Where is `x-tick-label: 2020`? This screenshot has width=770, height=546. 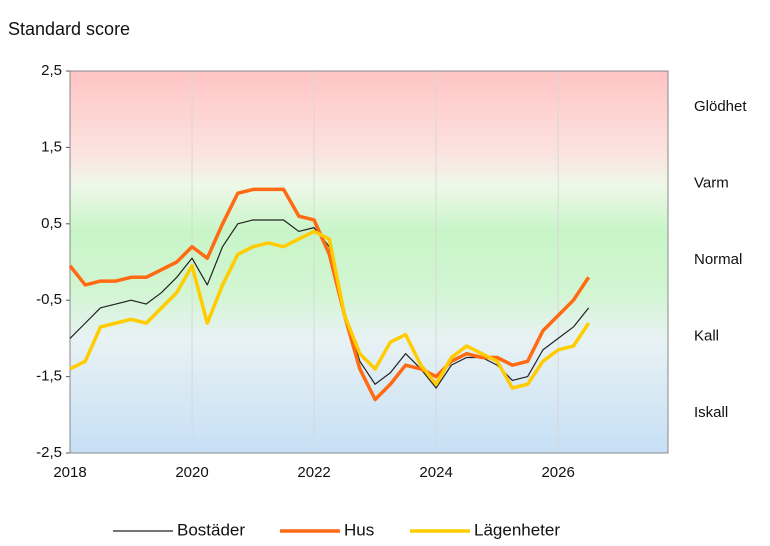 x-tick-label: 2020 is located at coordinates (191, 472).